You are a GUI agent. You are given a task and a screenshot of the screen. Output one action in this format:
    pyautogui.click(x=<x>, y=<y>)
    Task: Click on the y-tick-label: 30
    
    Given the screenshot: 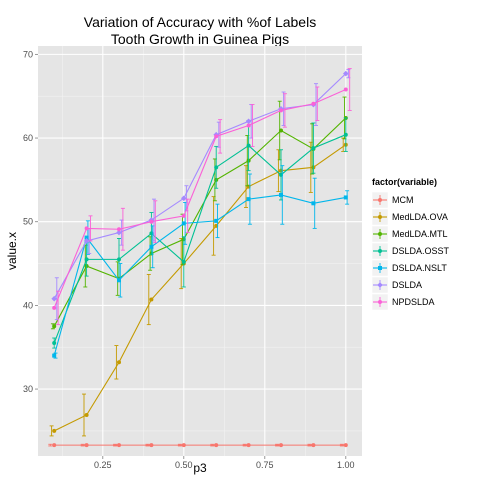 What is the action you would take?
    pyautogui.click(x=28, y=389)
    